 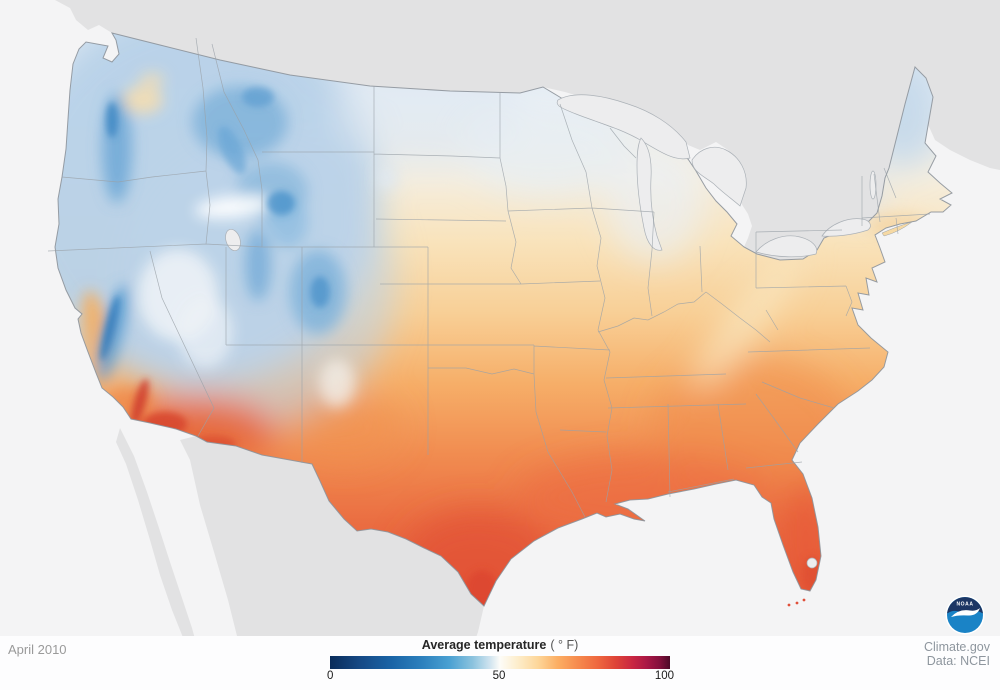 I want to click on lake-huron, so click(x=719, y=176).